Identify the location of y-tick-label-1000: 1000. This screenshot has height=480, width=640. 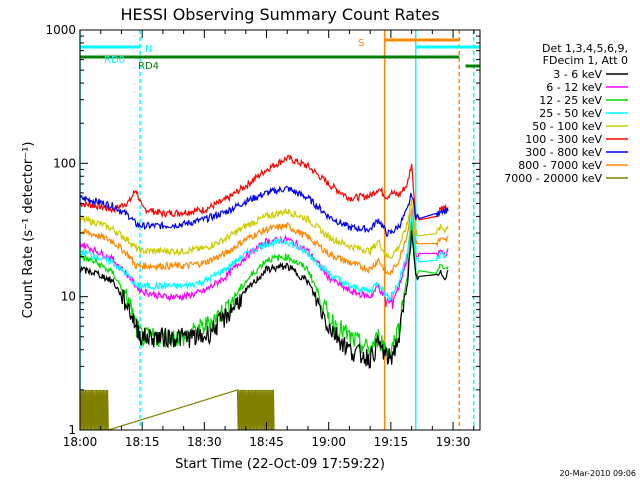
(60, 30).